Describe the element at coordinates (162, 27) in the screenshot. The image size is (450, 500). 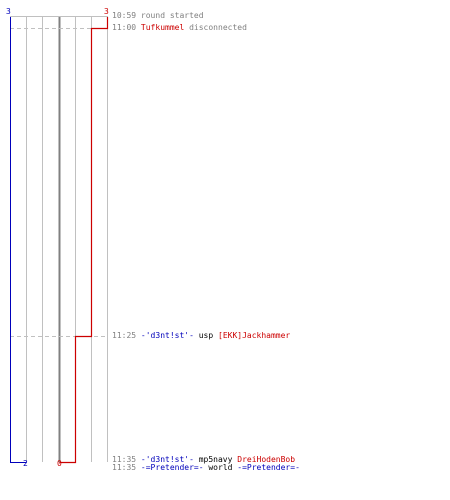
I see `player-name: Tufkummel` at that location.